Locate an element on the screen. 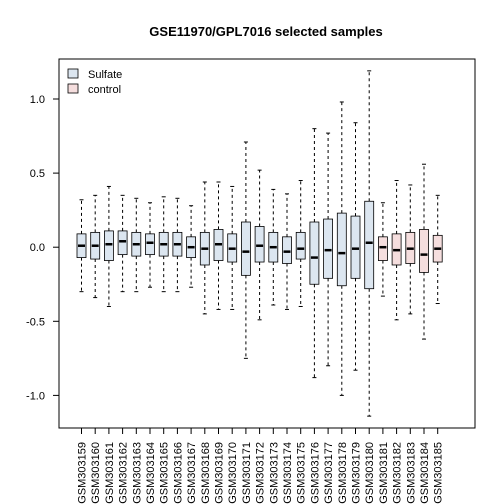 The width and height of the screenshot is (504, 504). x-tick-label: GSM303166 is located at coordinates (178, 473).